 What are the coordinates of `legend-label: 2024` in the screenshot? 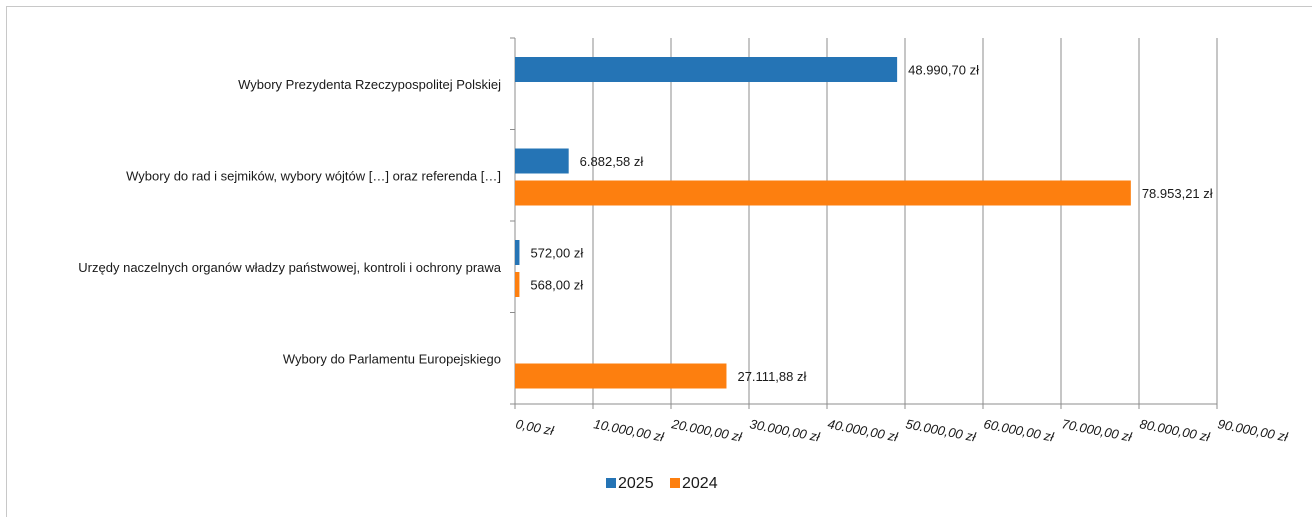 It's located at (700, 483).